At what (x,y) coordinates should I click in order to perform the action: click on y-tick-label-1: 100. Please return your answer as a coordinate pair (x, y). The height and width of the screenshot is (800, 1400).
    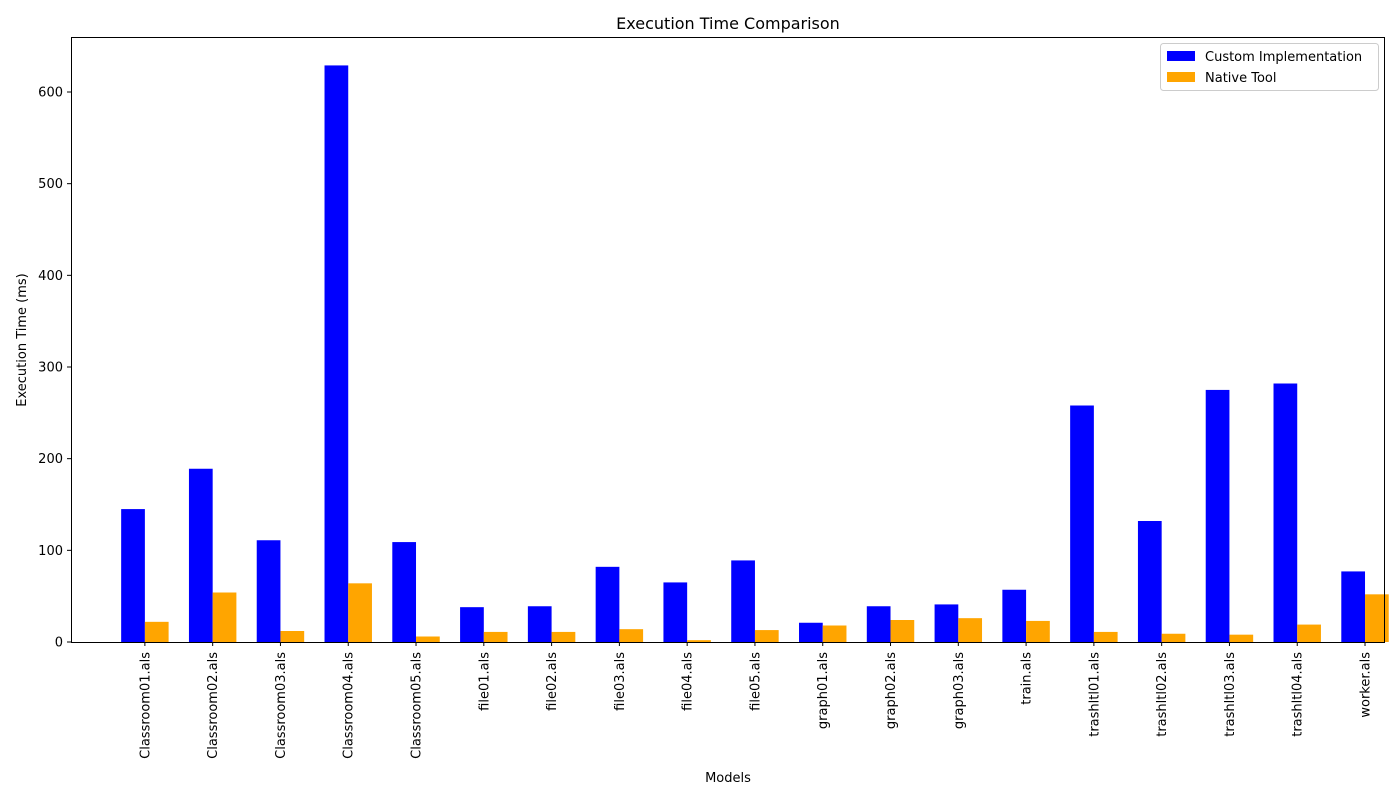
    Looking at the image, I should click on (50, 551).